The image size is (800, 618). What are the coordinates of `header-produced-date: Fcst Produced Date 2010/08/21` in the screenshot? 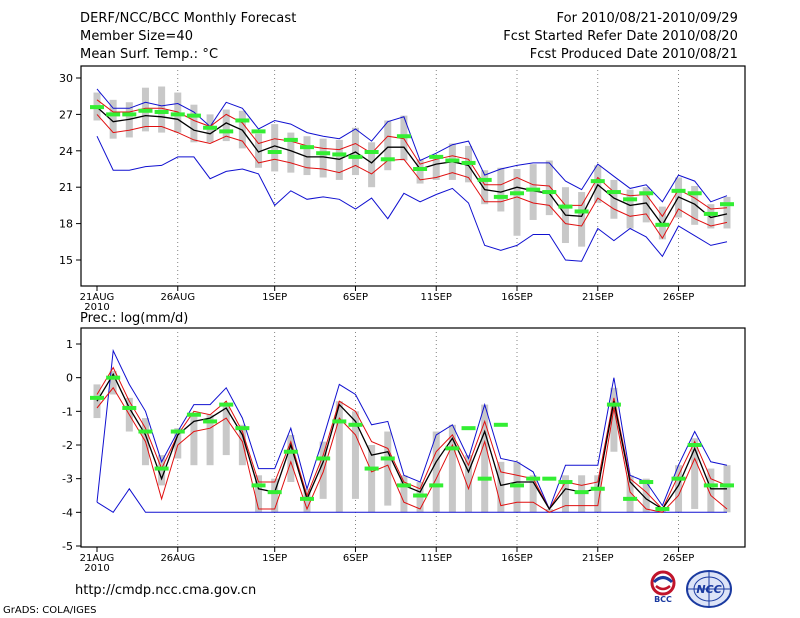 It's located at (633, 54).